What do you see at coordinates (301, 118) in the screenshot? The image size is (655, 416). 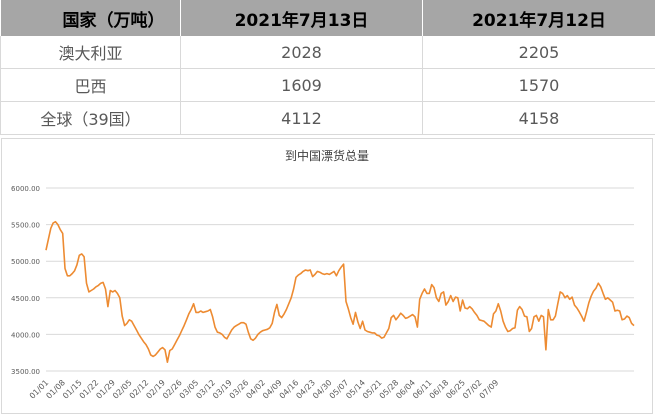 I see `row-value-1: 4112` at bounding box center [301, 118].